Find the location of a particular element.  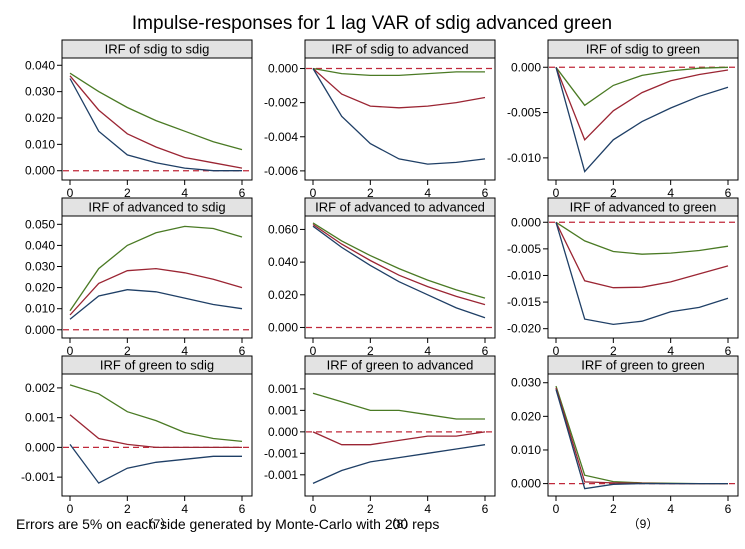

y-tick-label: -0.004 is located at coordinates (281, 137).